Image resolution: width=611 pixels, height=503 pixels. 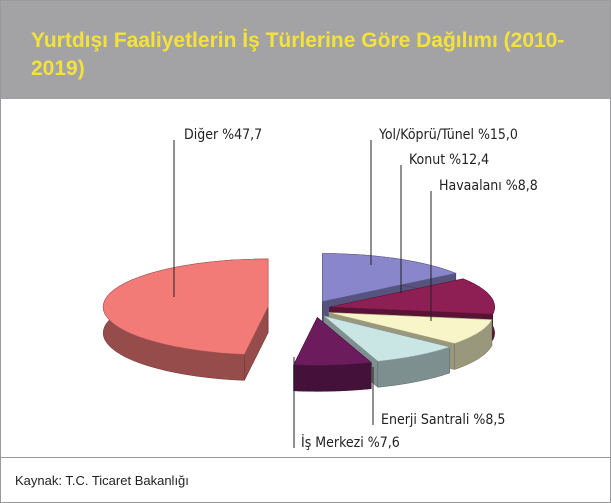 I want to click on label-value: %12,4, so click(x=469, y=160).